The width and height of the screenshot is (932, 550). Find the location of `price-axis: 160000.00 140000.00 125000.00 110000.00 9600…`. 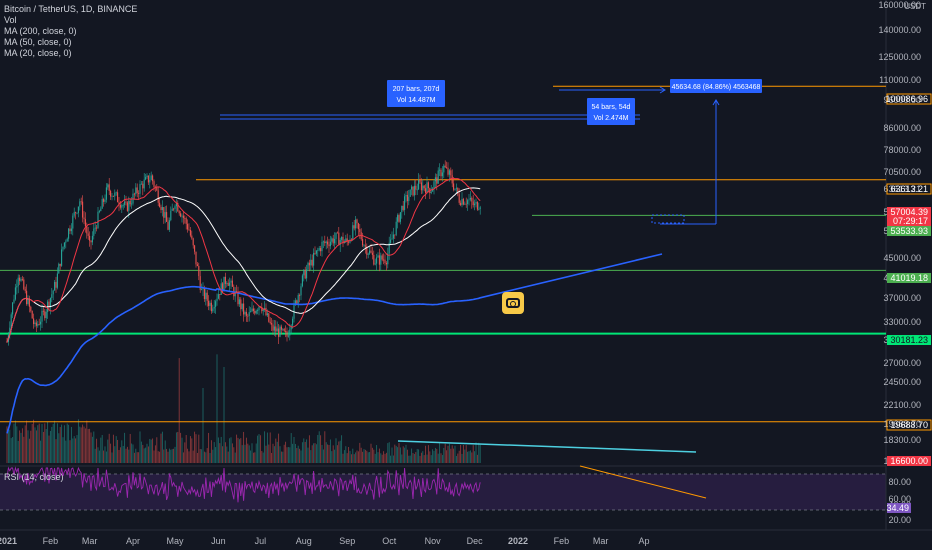

price-axis: 160000.00 140000.00 125000.00 110000.00 9600… is located at coordinates (899, 262).